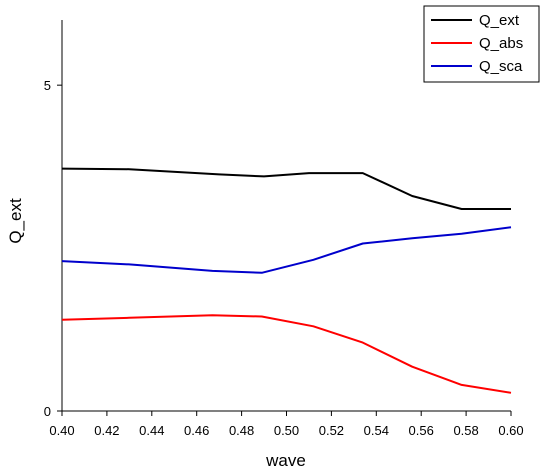 This screenshot has height=473, width=548. I want to click on x-tick-label: 0.48, so click(241, 430).